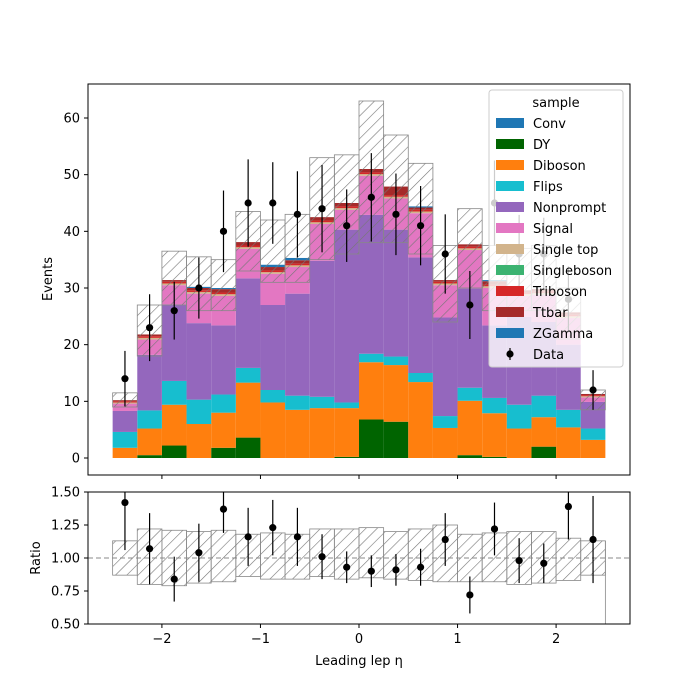  I want to click on y-tick-label: 20, so click(71, 345).